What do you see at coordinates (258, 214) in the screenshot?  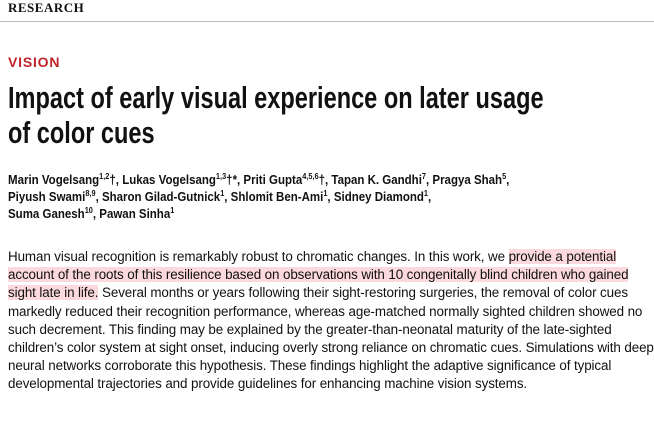 I see `author-line: Suma Ganesh10, Pawan Sinha1` at bounding box center [258, 214].